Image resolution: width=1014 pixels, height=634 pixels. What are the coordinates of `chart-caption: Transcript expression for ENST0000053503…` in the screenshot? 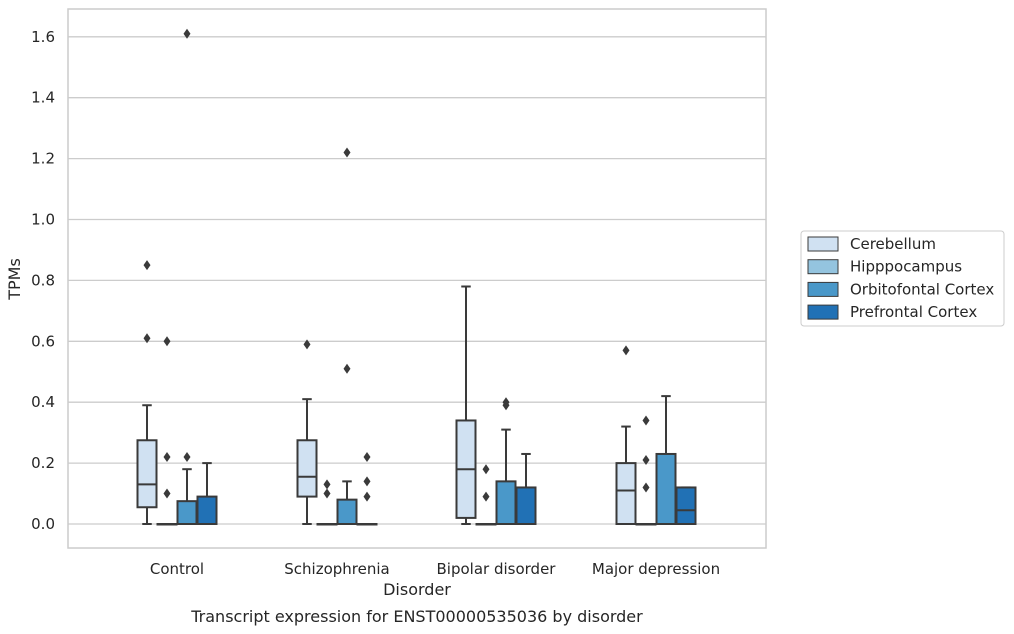 It's located at (416, 616).